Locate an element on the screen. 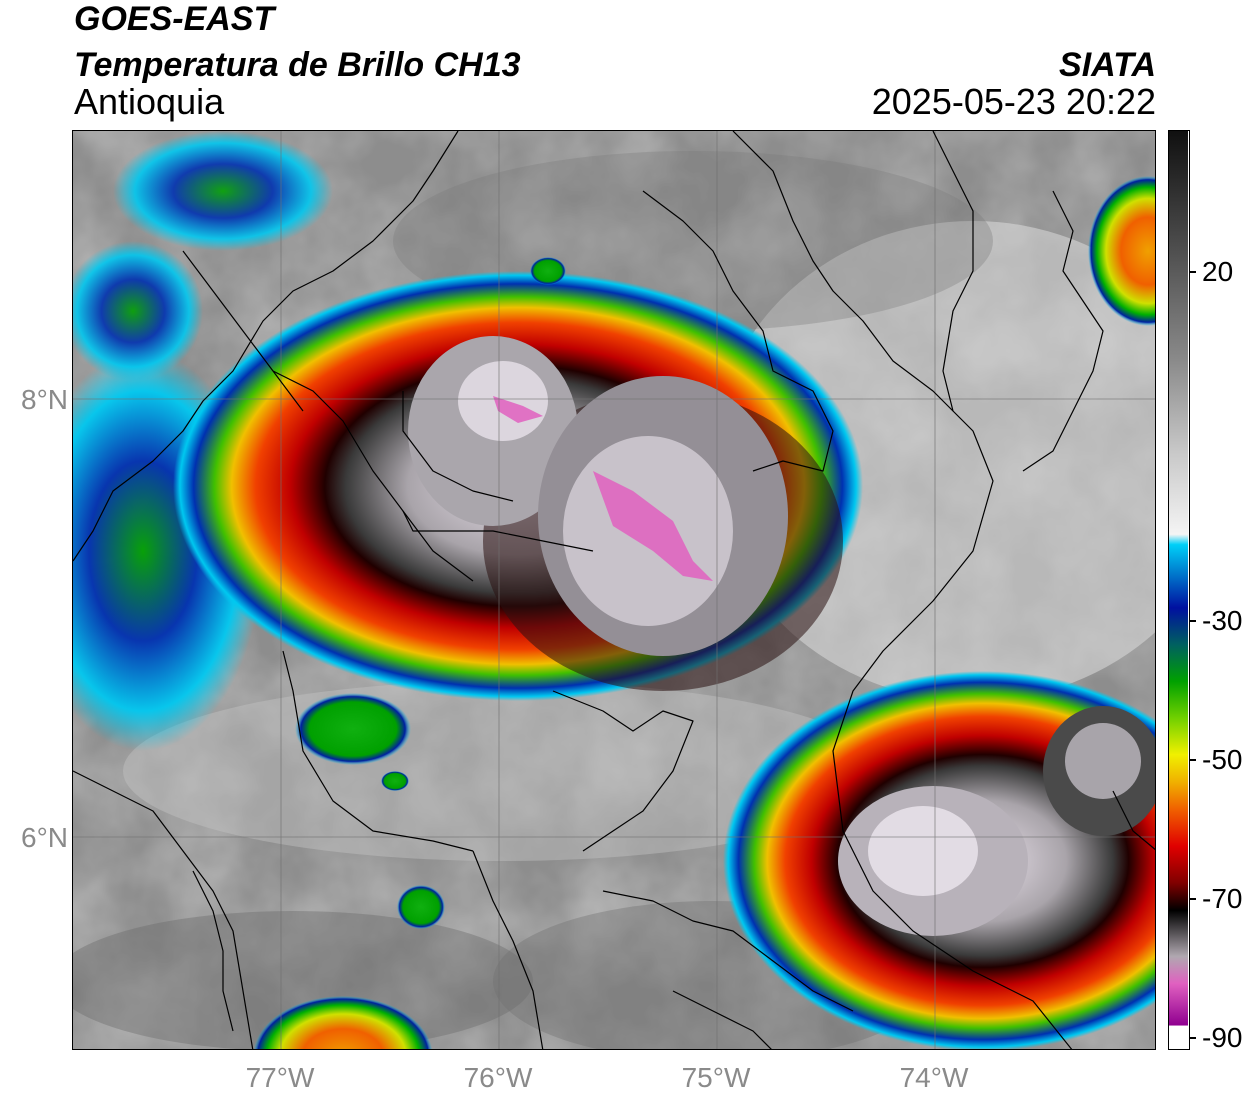 The image size is (1252, 1099). colorbar-label-minus70: -70 is located at coordinates (1222, 898).